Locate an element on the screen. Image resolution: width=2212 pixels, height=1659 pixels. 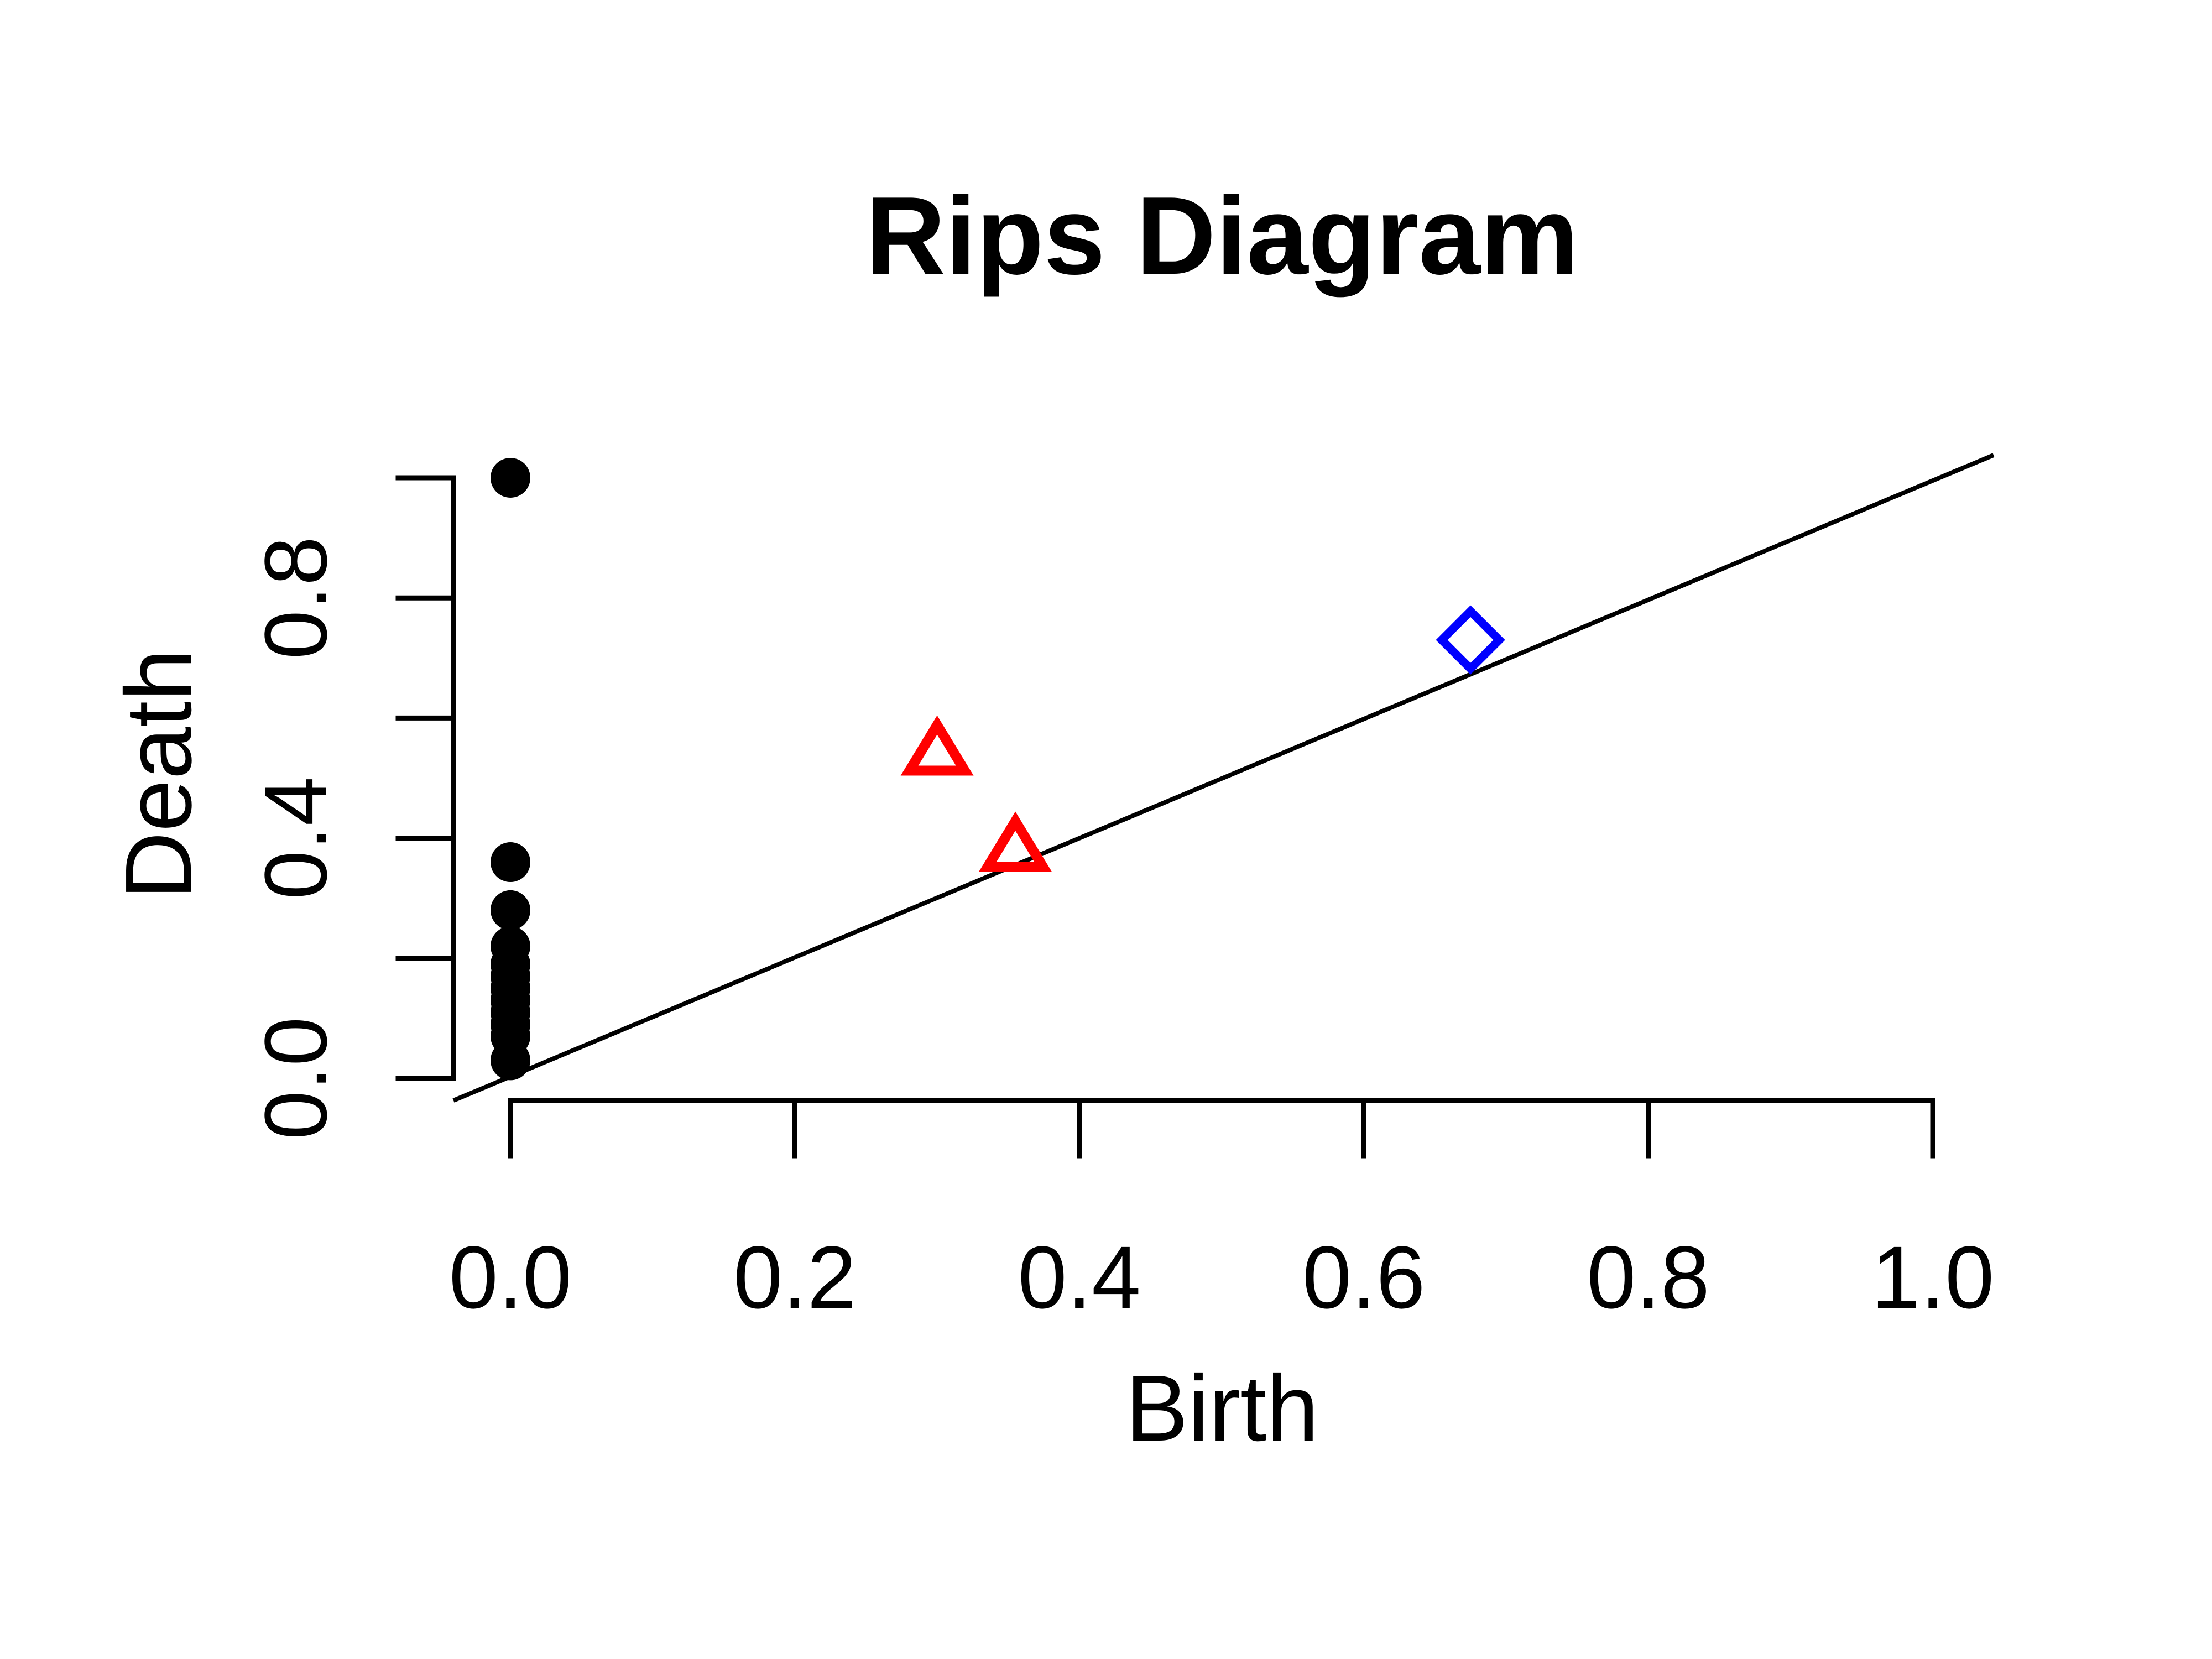
x-tick-label: 0.4 is located at coordinates (1080, 1278).